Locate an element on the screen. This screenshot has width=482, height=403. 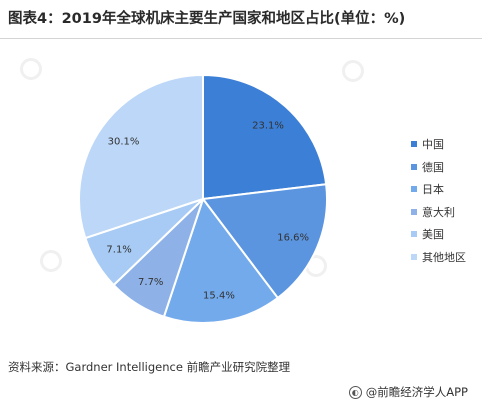
legend-label: 其他地区 is located at coordinates (444, 257).